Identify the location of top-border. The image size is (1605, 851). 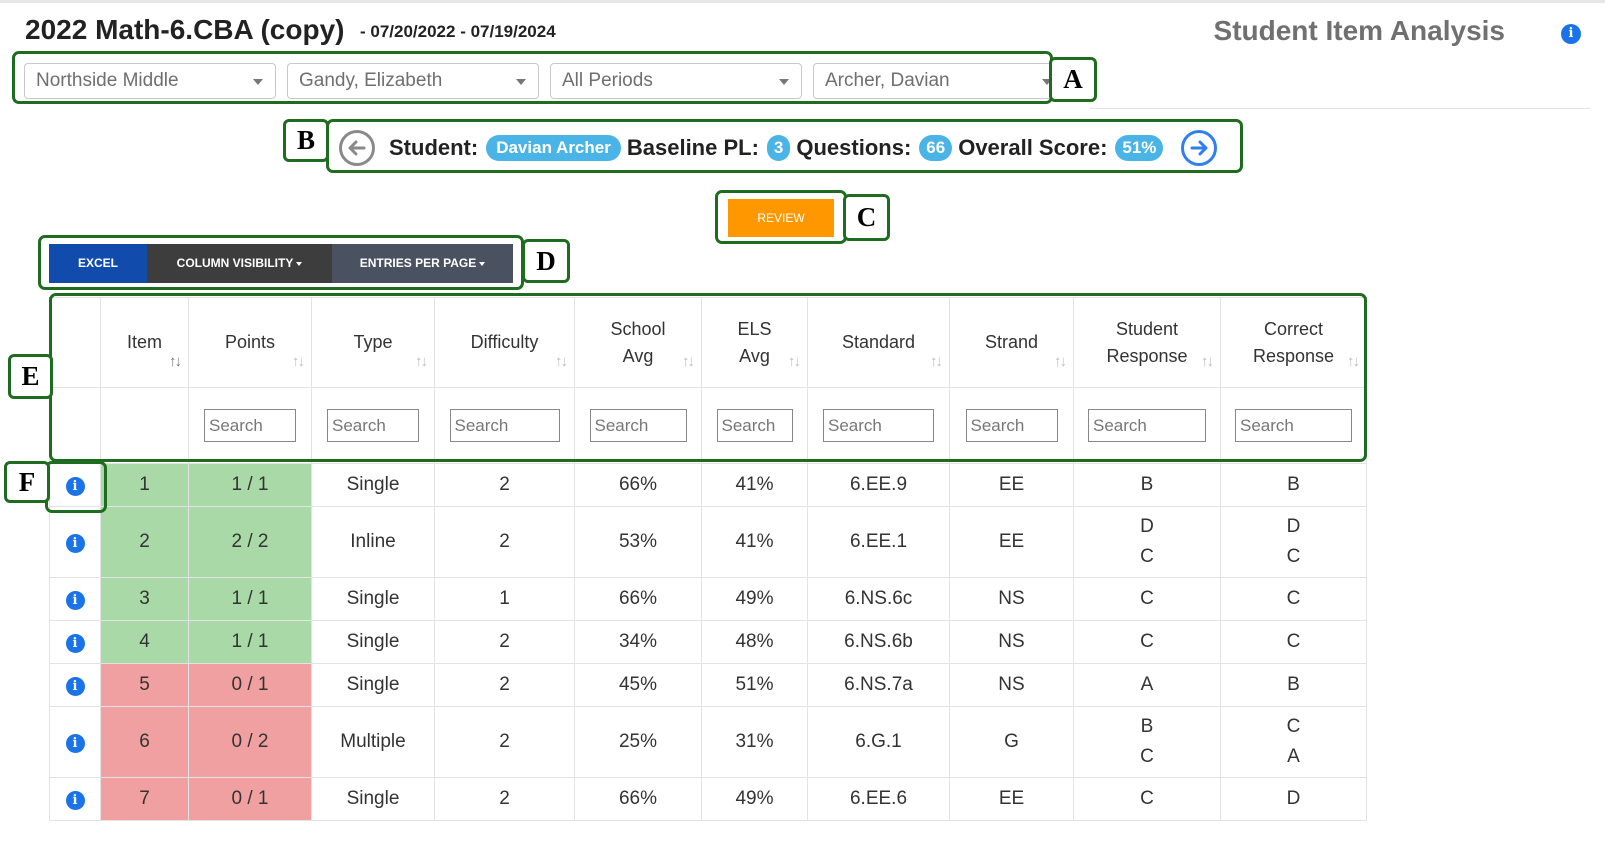
(802, 1).